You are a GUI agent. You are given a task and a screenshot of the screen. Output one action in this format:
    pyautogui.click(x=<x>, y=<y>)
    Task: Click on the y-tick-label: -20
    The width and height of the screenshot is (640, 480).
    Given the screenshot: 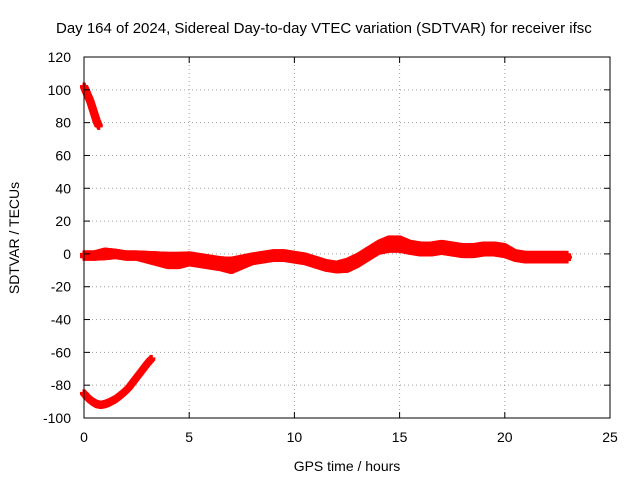 What is the action you would take?
    pyautogui.click(x=61, y=287)
    